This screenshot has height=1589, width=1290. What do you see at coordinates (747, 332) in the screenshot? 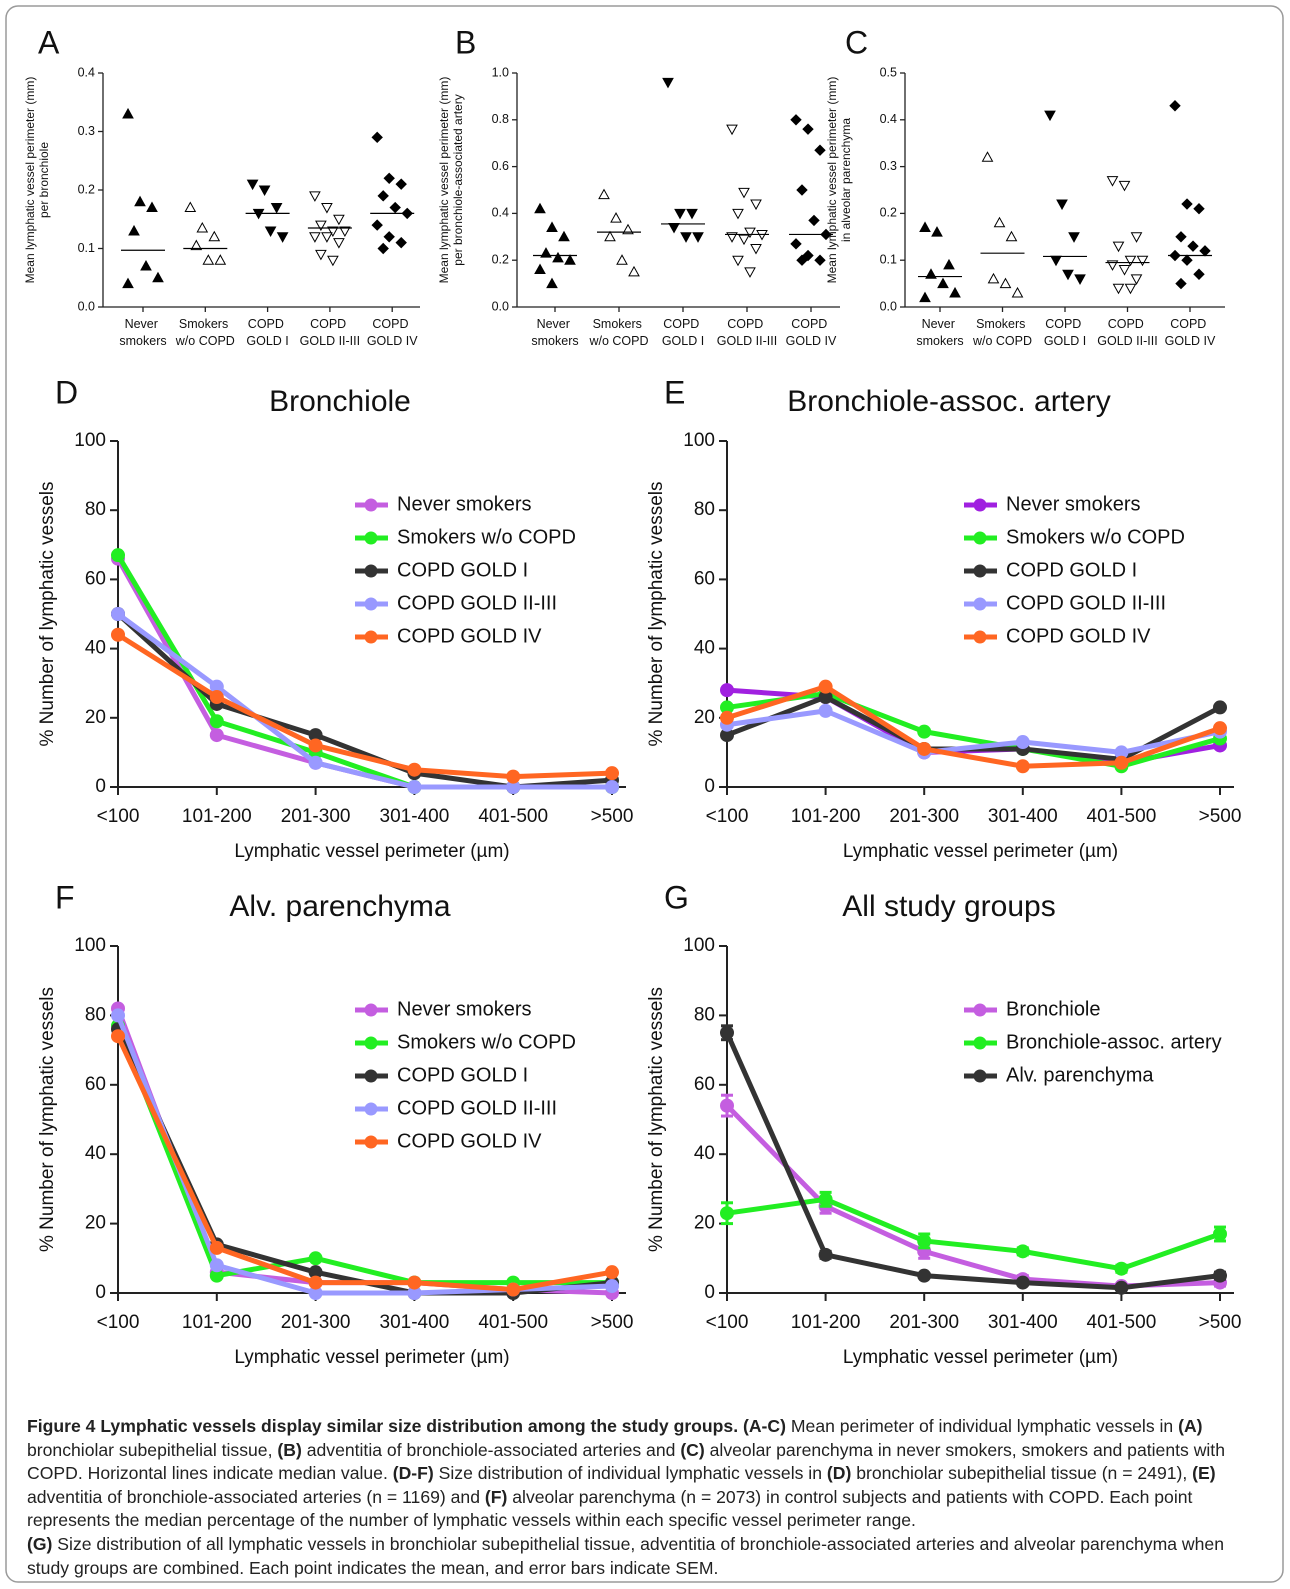
I see `x-tick-label: COPD GOLD II-III` at bounding box center [747, 332].